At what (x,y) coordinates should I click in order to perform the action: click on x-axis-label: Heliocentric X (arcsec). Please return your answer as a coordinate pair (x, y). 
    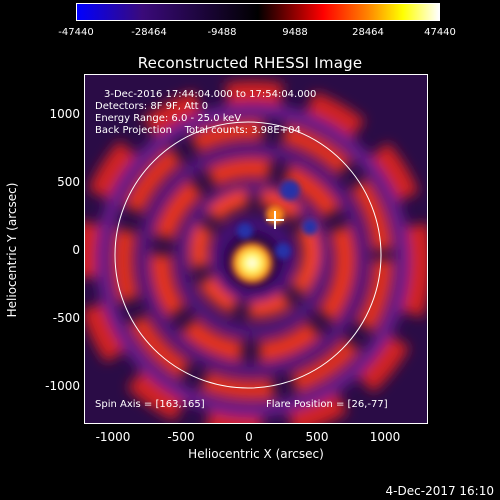
    Looking at the image, I should click on (256, 454).